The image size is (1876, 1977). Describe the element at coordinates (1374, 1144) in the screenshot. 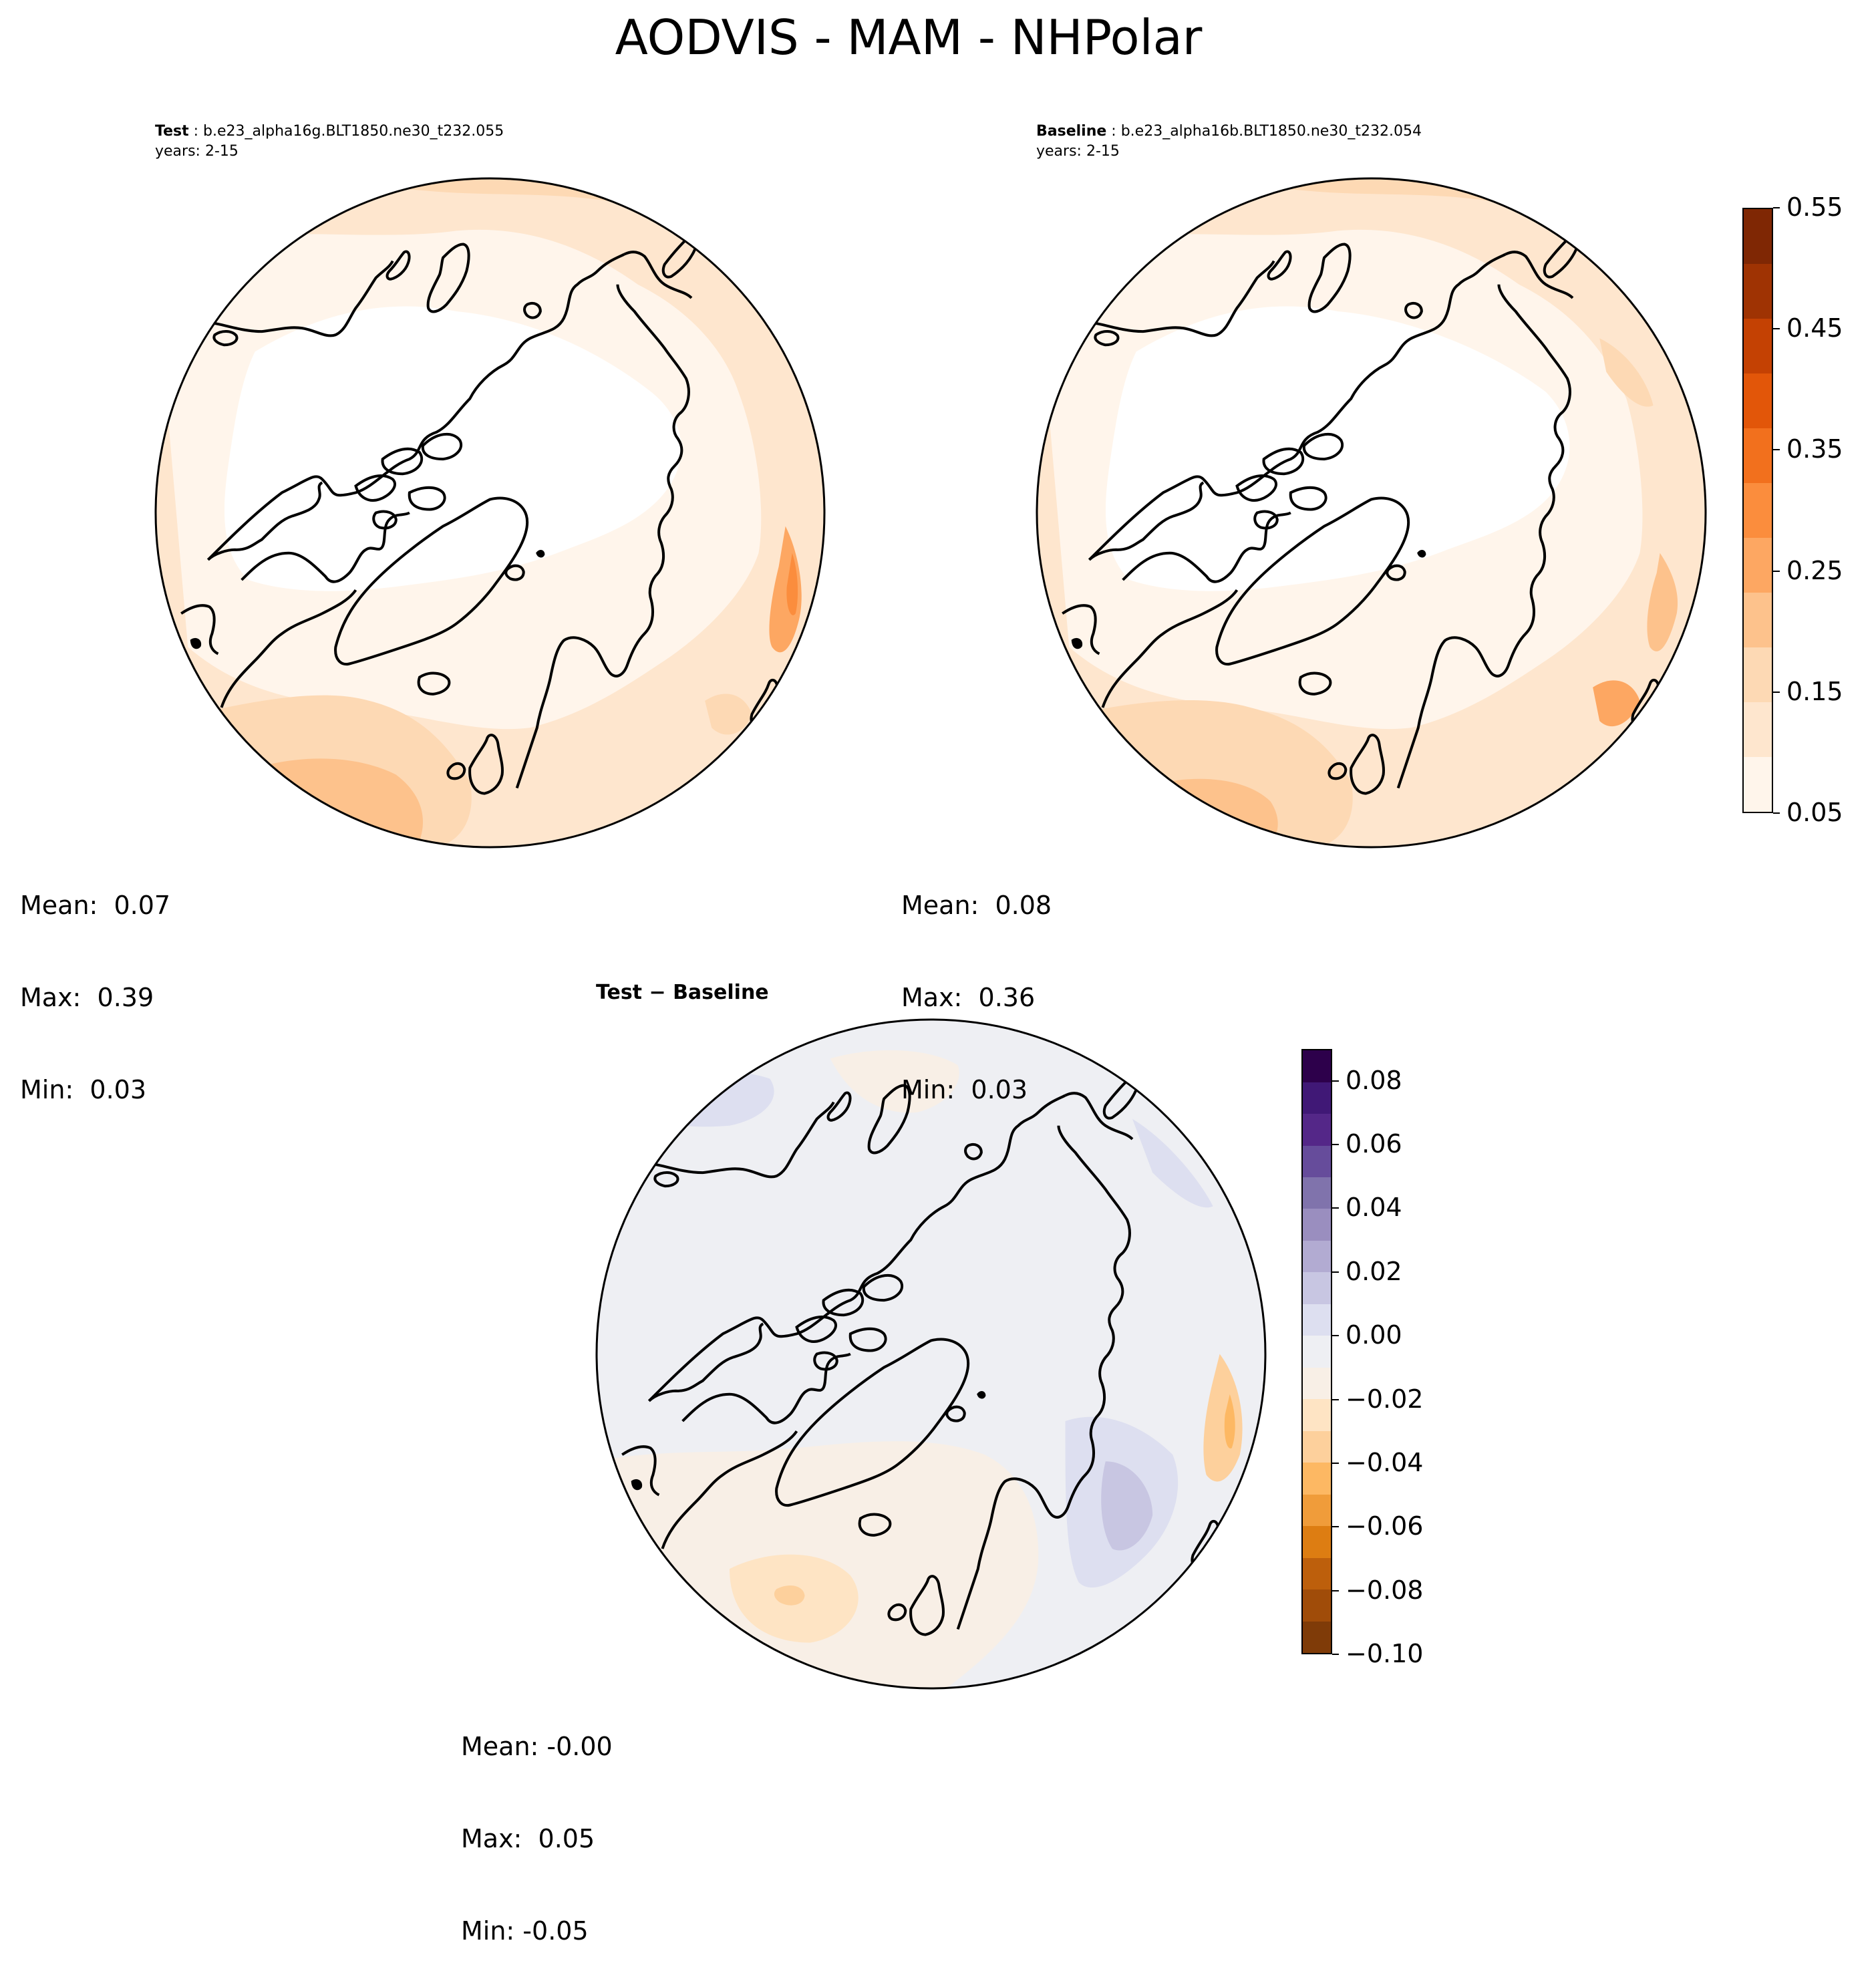

I see `colorbar-tick-label: 0.06` at that location.